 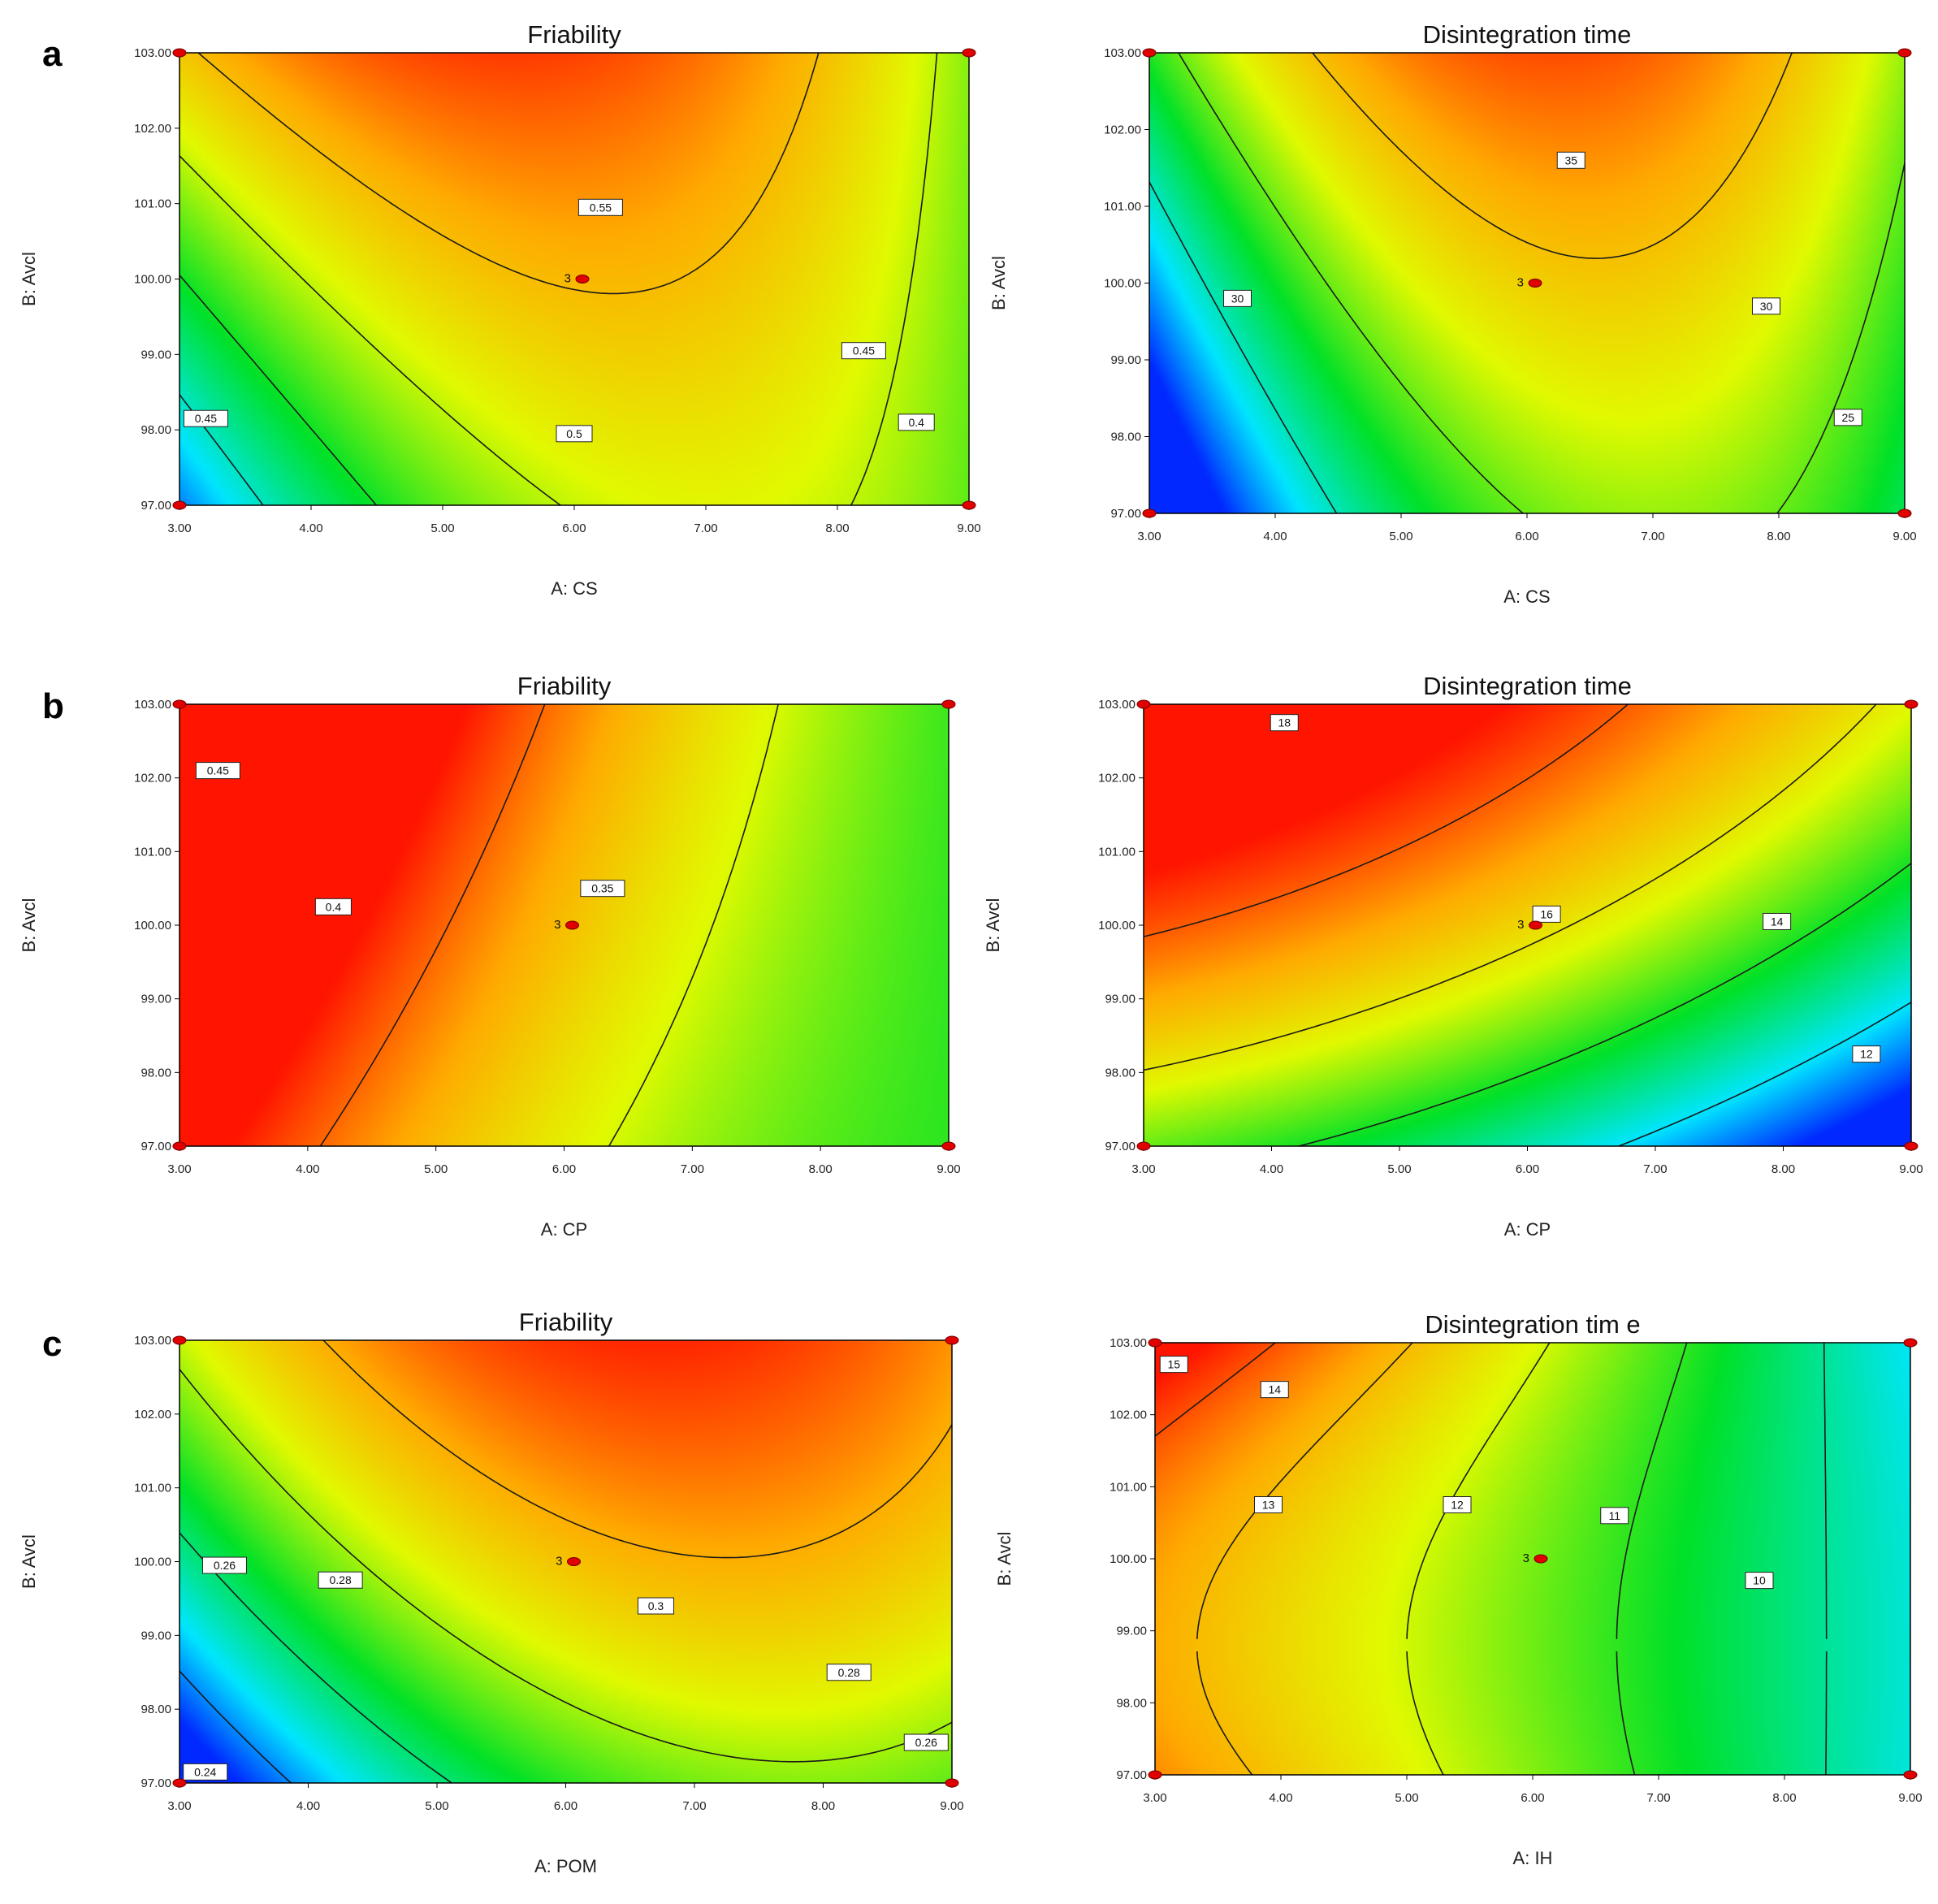 What do you see at coordinates (52, 54) in the screenshot?
I see `panel-letter-a: a` at bounding box center [52, 54].